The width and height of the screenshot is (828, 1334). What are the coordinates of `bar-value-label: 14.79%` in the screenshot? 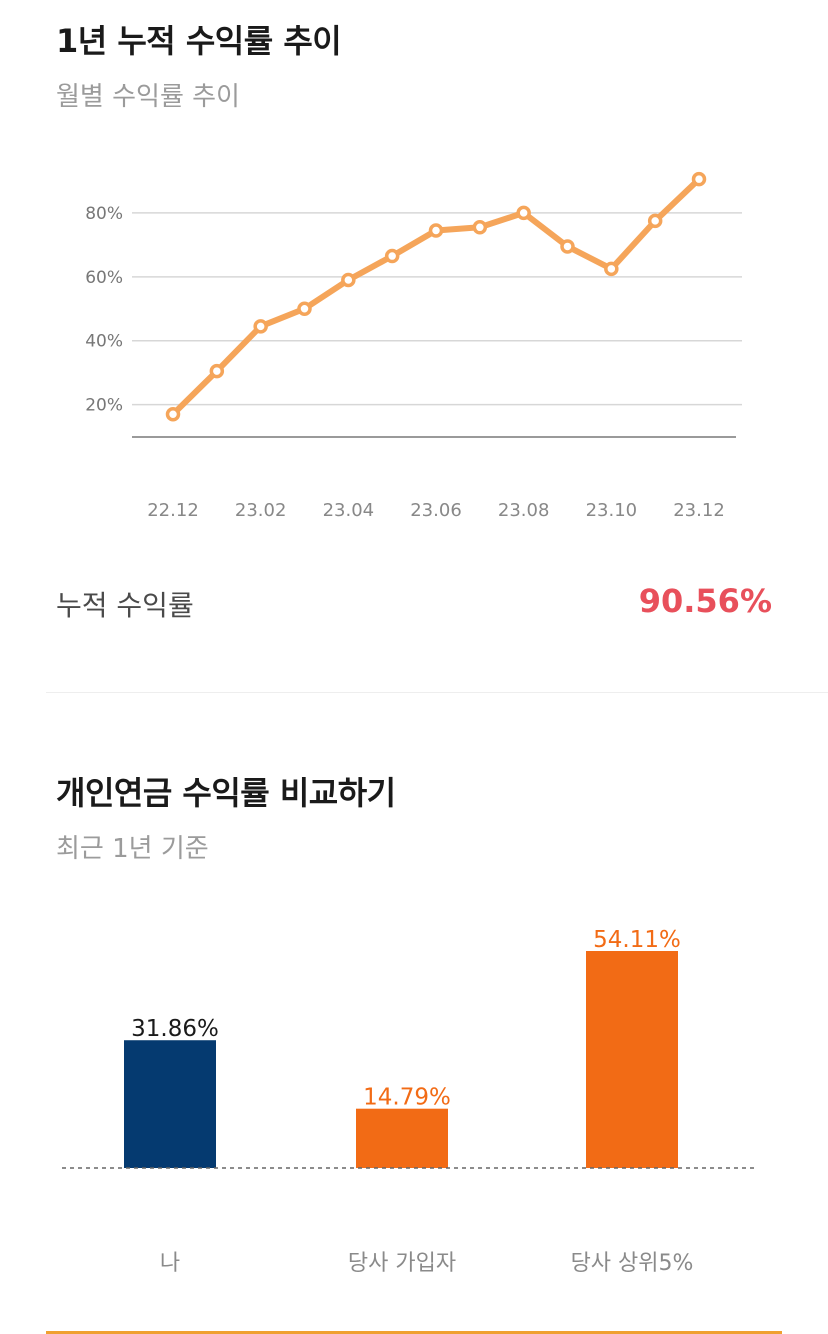 It's located at (407, 1098).